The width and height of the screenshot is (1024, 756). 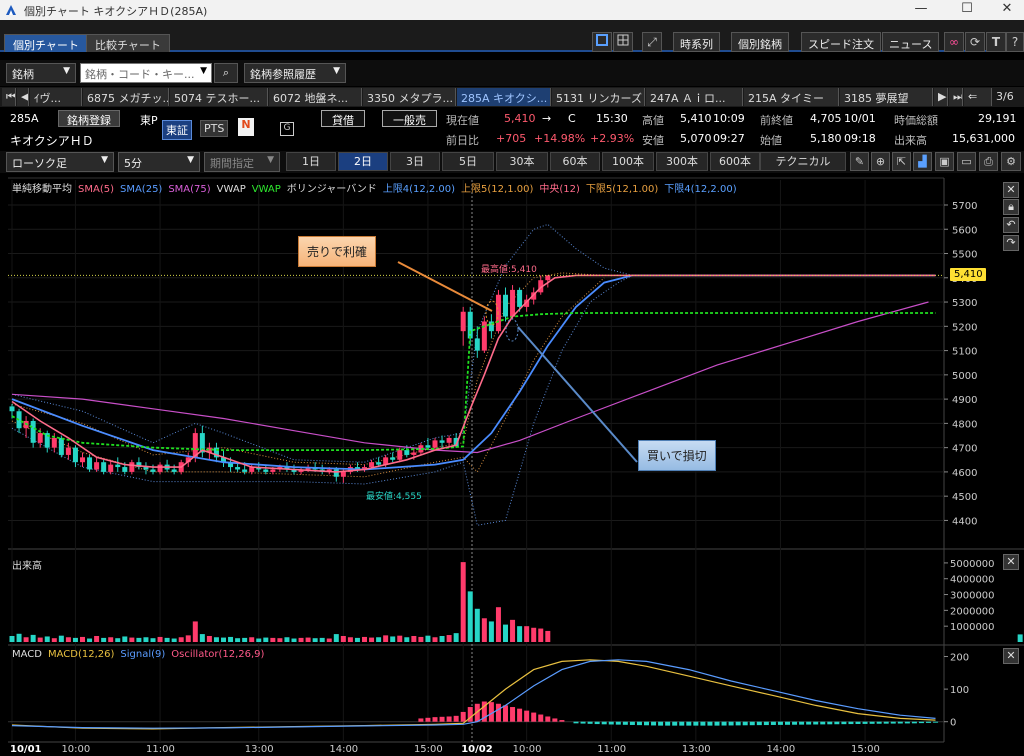 What do you see at coordinates (143, 654) in the screenshot?
I see `legend-item: Signal(9)` at bounding box center [143, 654].